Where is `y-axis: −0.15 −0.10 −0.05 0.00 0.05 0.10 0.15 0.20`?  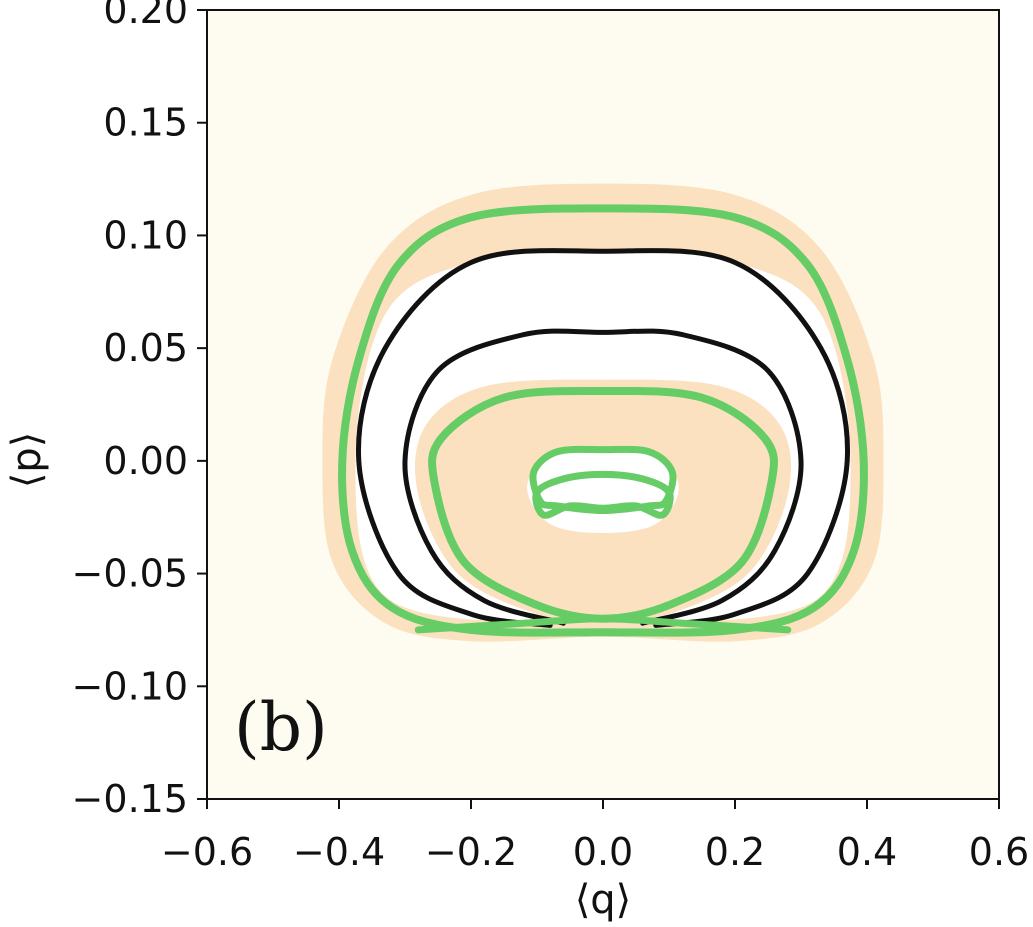
y-axis: −0.15 −0.10 −0.05 0.00 0.05 0.10 0.15 0.20 is located at coordinates (139, 410).